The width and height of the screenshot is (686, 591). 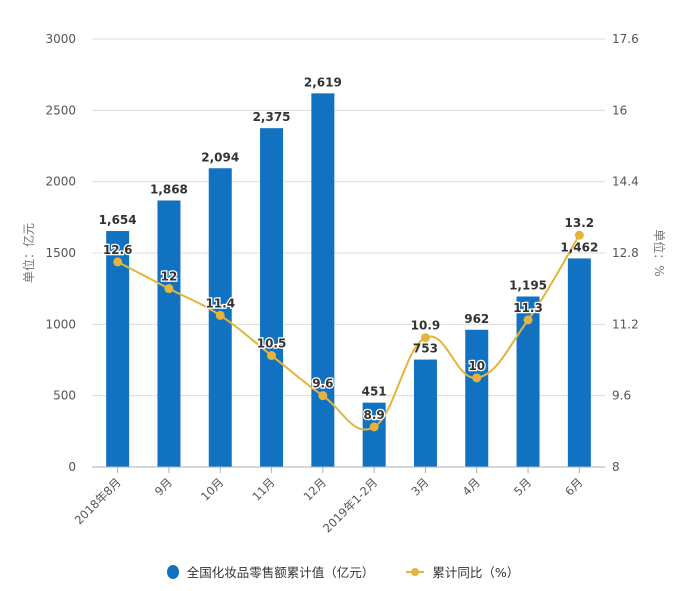 I want to click on x-axis-tick: 12月, so click(x=315, y=489).